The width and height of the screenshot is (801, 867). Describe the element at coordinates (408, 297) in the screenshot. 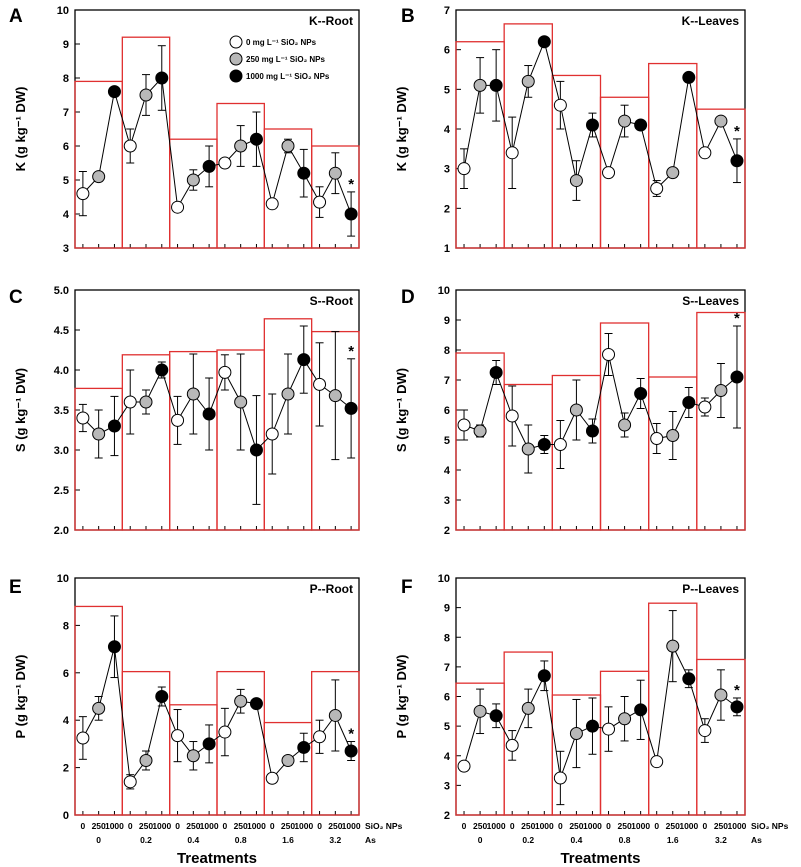

I see `panel-letter: D` at that location.